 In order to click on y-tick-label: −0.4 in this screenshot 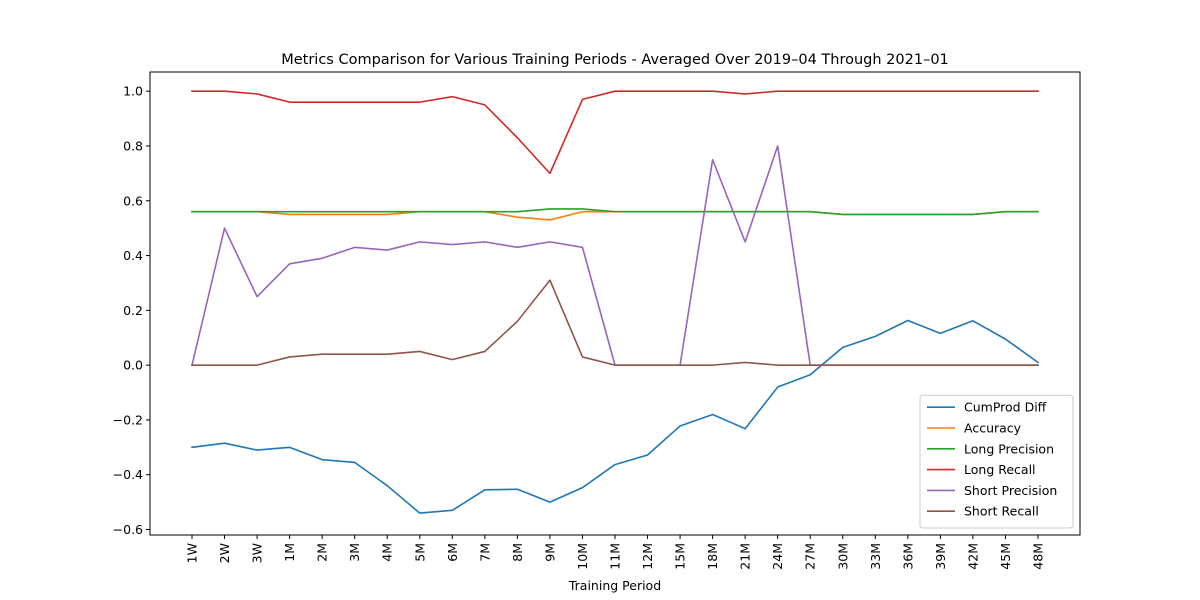, I will do `click(128, 474)`.